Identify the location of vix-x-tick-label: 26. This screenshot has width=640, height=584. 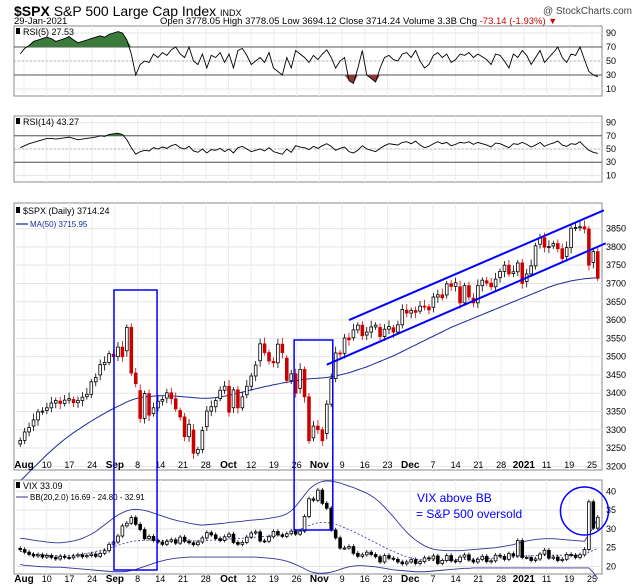
(297, 579).